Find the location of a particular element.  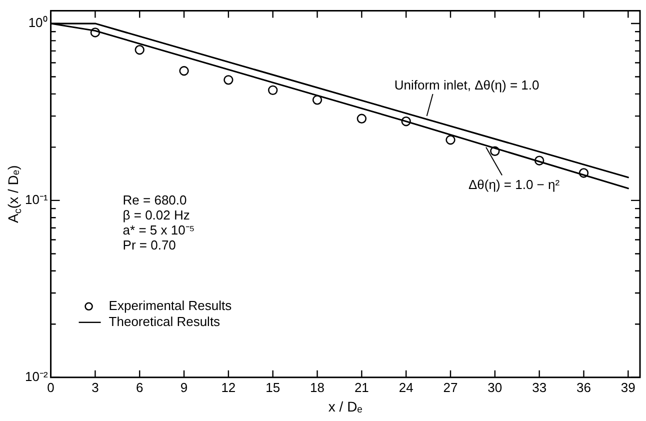

x-tick-label: 30 is located at coordinates (495, 387).